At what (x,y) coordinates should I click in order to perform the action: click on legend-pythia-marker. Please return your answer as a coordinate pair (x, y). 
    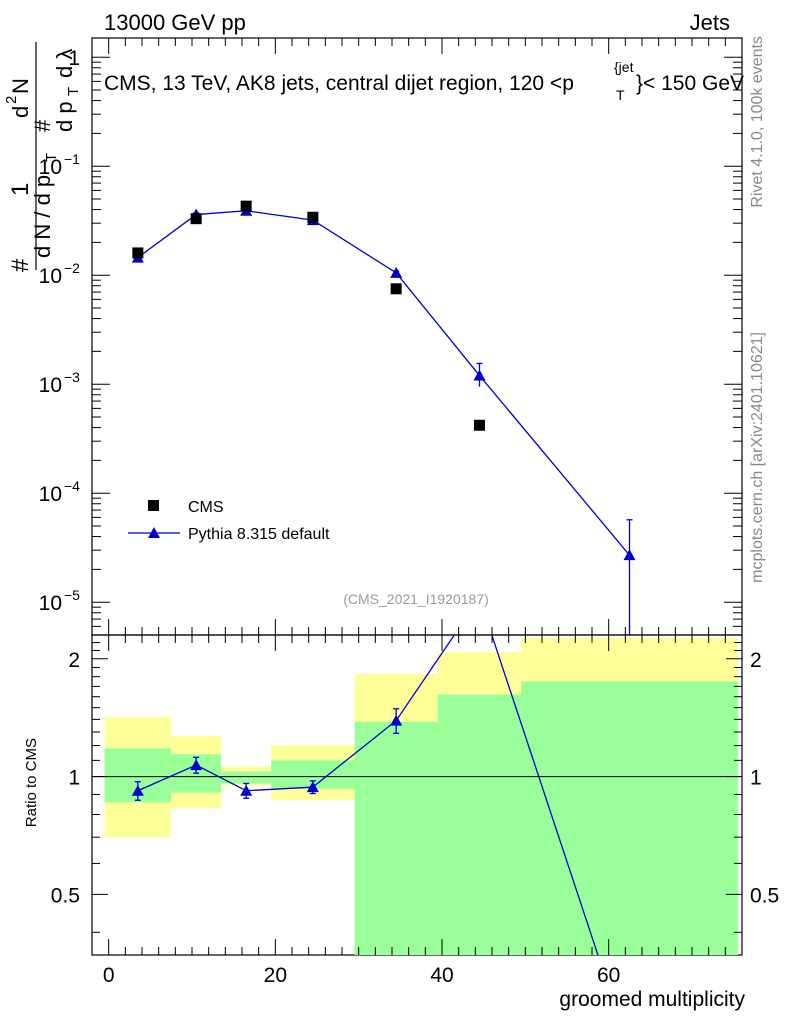
    Looking at the image, I should click on (154, 532).